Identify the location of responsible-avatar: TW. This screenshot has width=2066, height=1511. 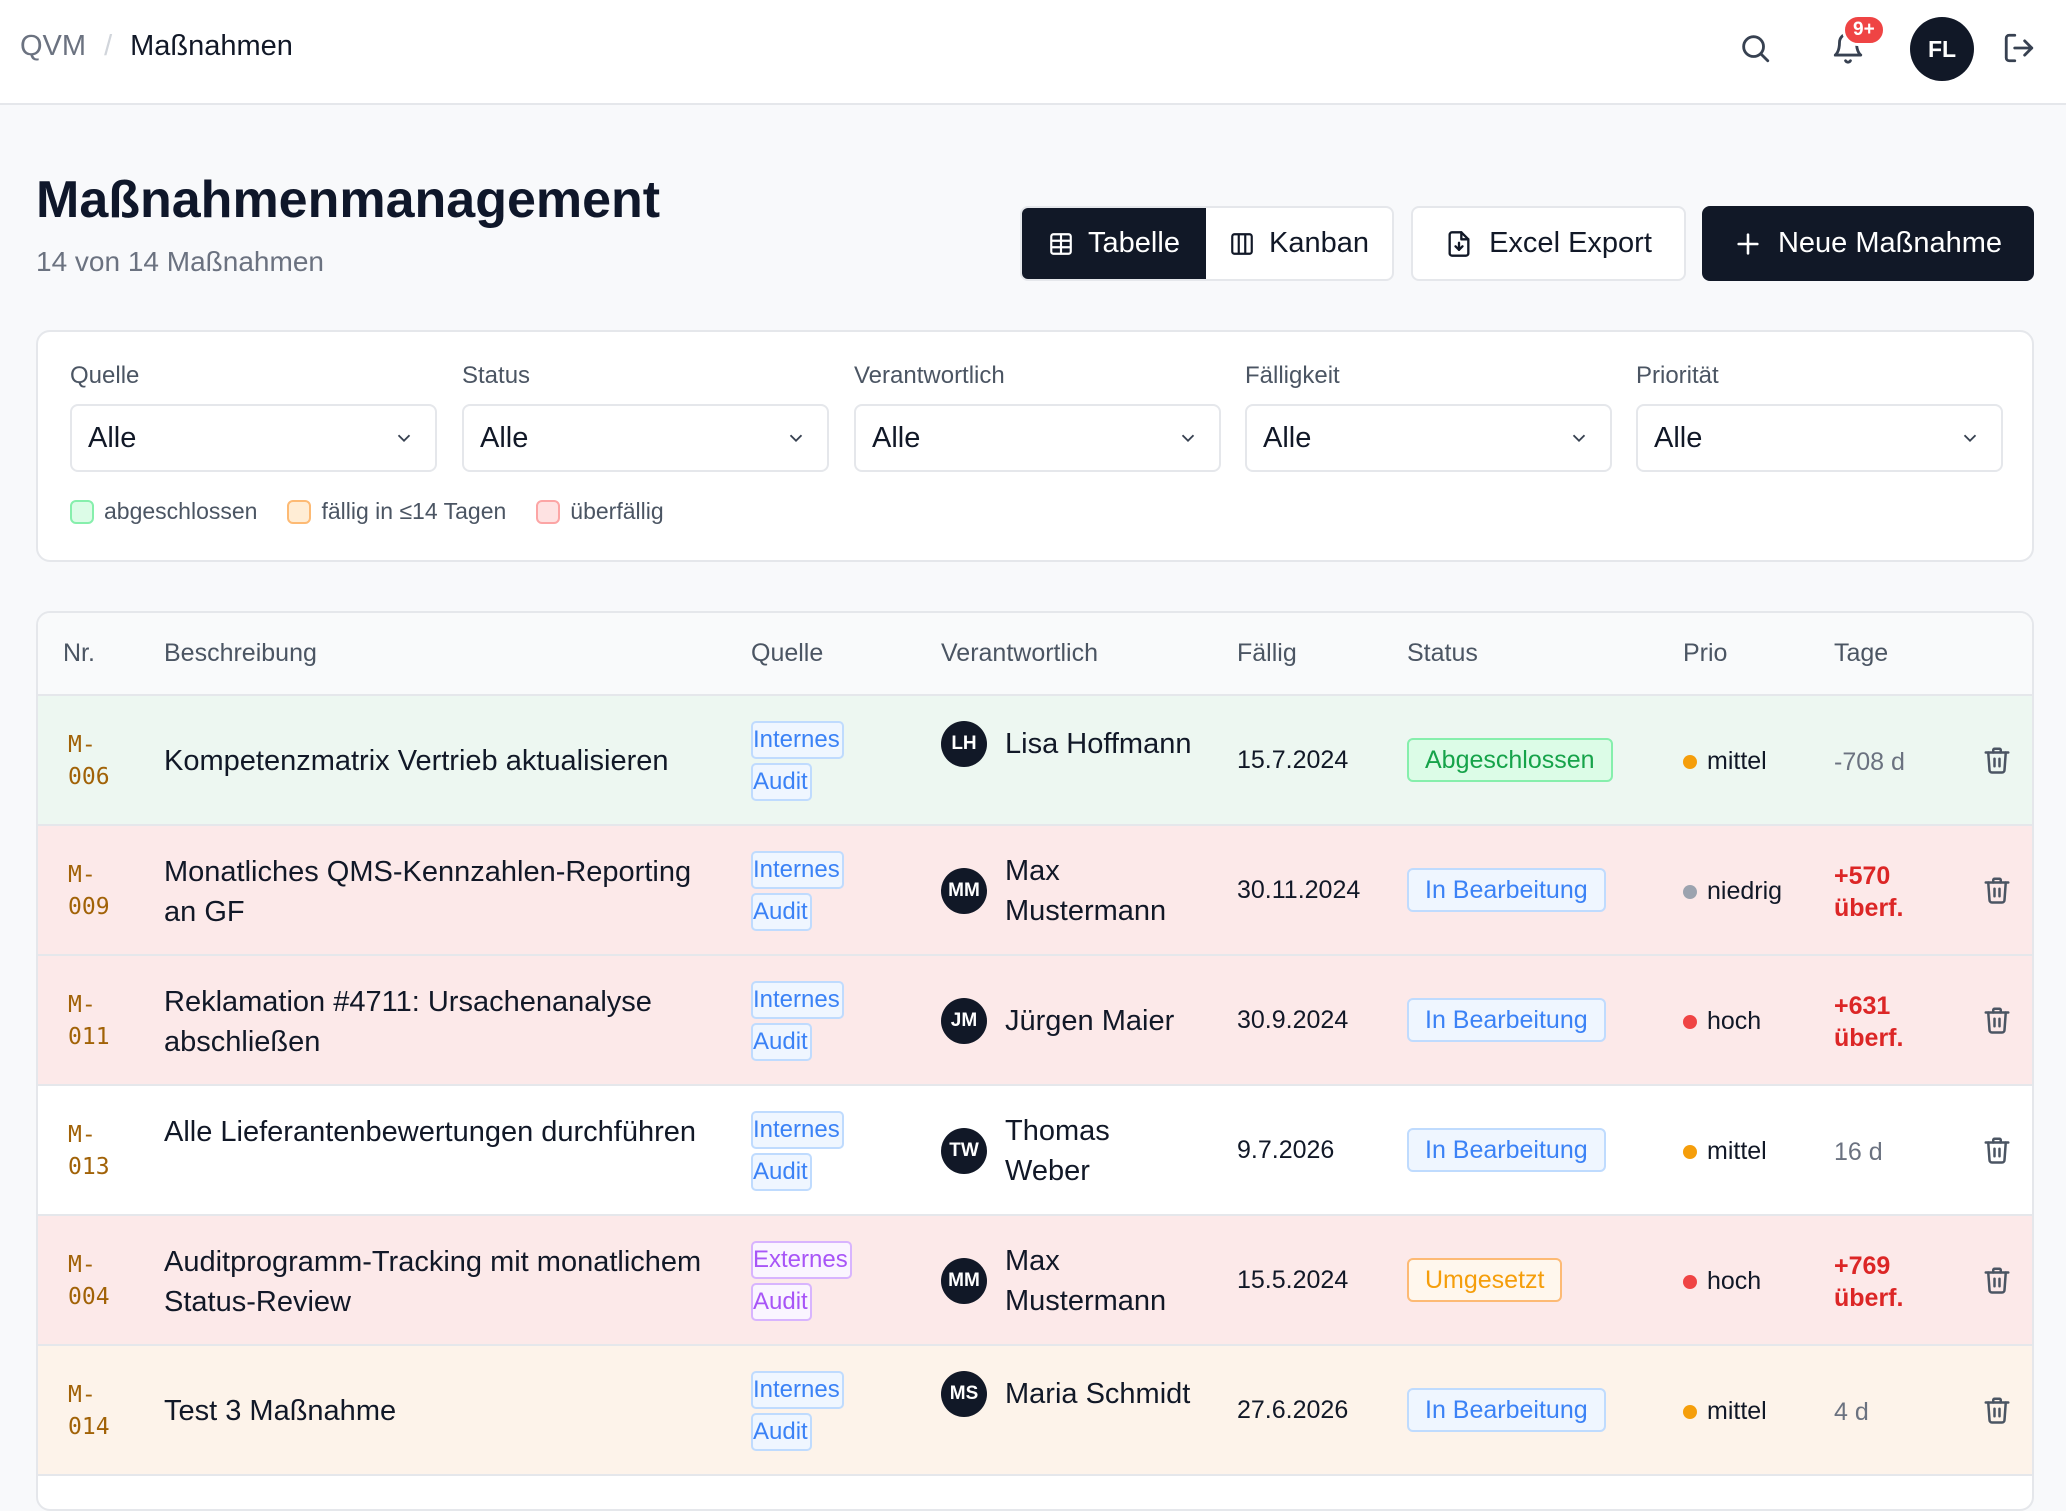
(964, 1151).